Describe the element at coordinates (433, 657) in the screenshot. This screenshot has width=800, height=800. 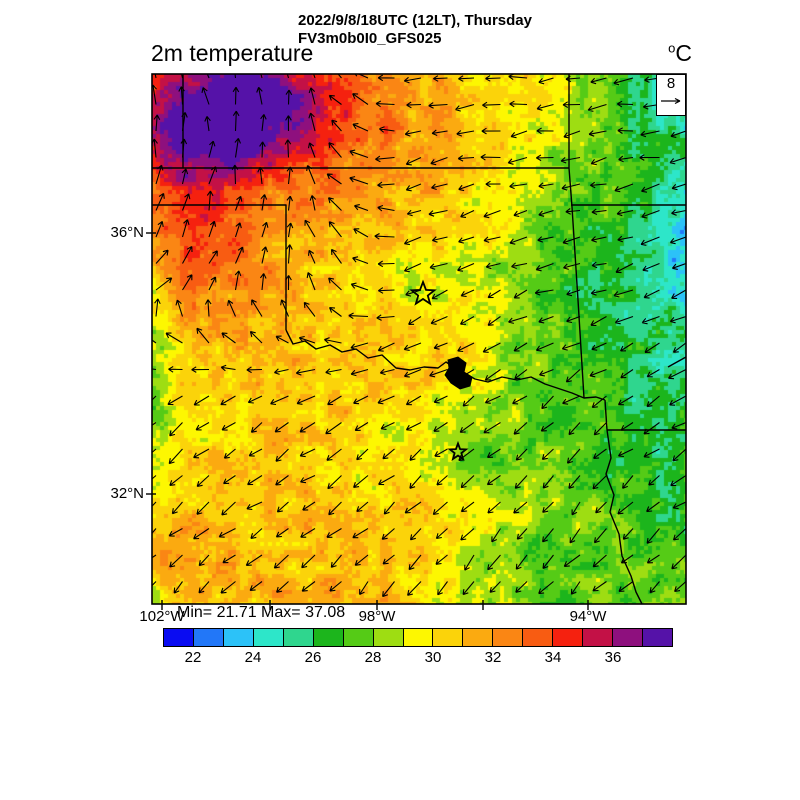
I see `colorbar-tick-label: 30` at that location.